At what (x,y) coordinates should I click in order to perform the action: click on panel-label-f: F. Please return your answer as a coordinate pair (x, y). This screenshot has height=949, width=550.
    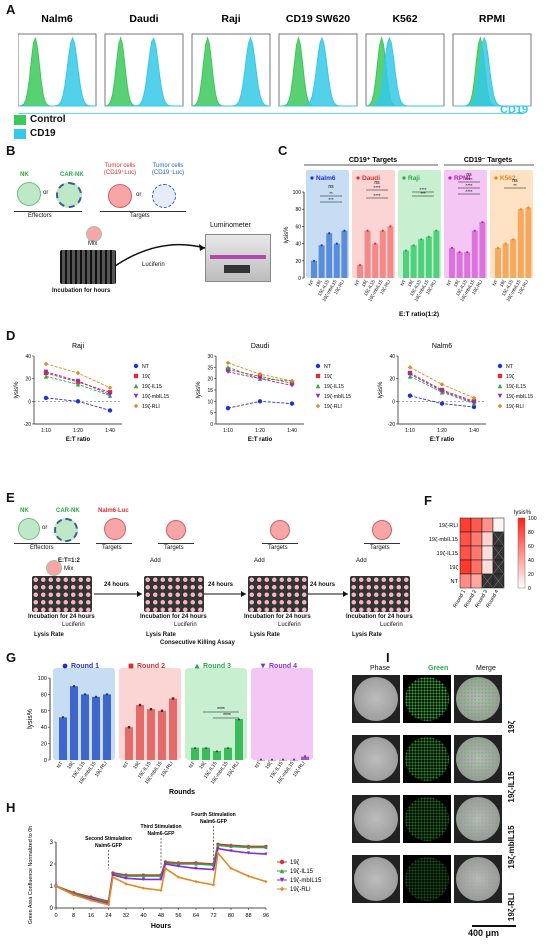
    Looking at the image, I should click on (428, 500).